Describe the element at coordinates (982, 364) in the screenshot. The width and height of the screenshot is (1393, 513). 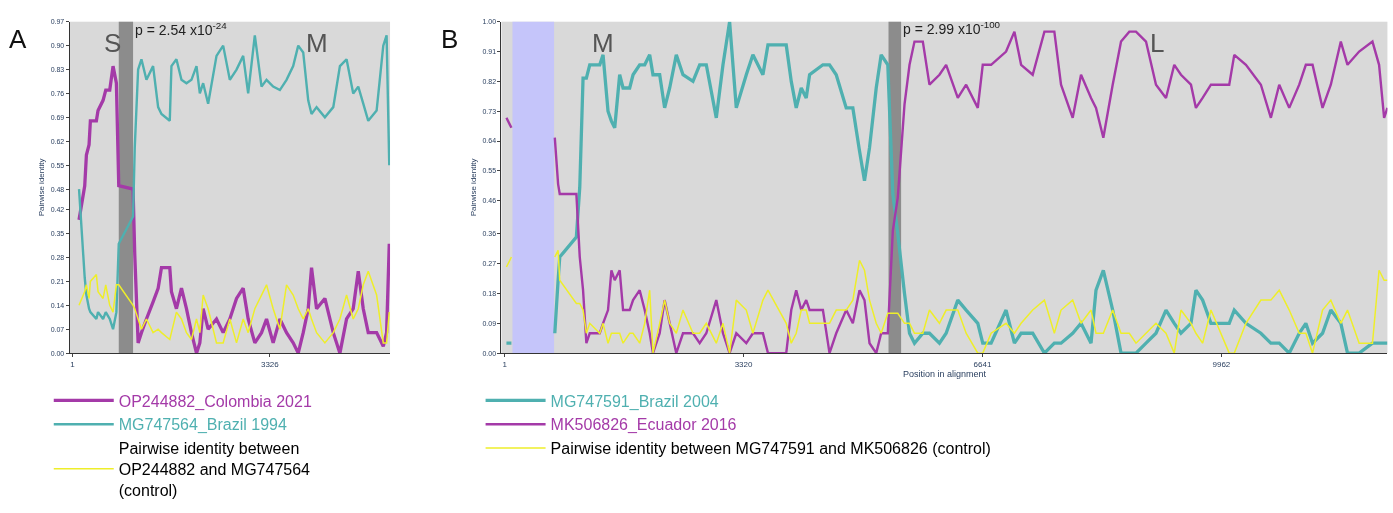
I see `x-tick-label: 6641` at that location.